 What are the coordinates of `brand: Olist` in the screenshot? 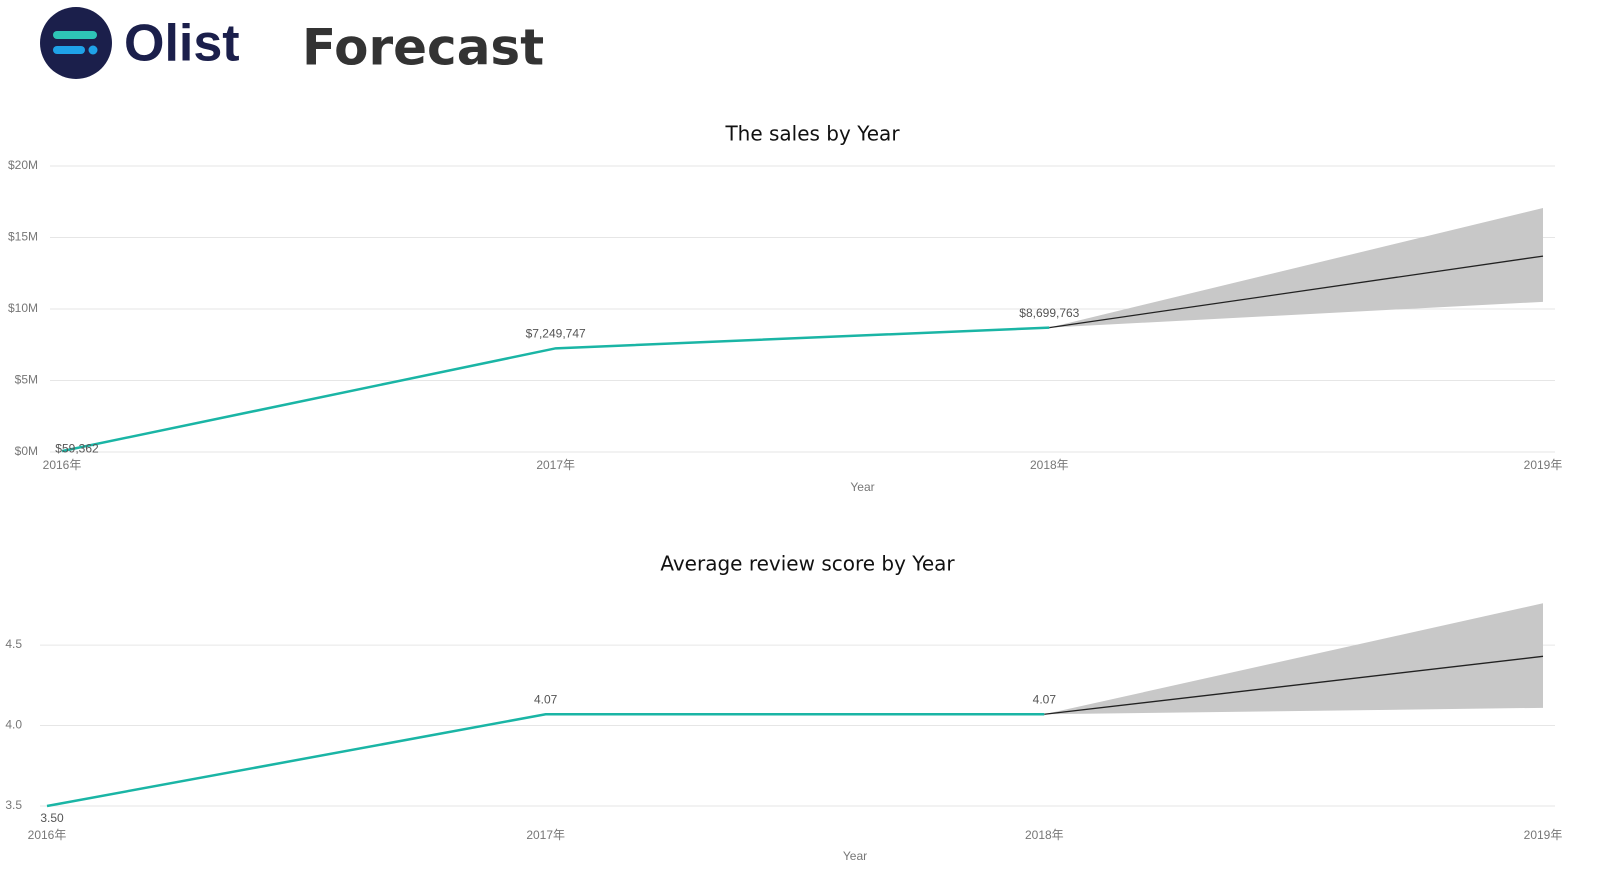 It's located at (182, 44).